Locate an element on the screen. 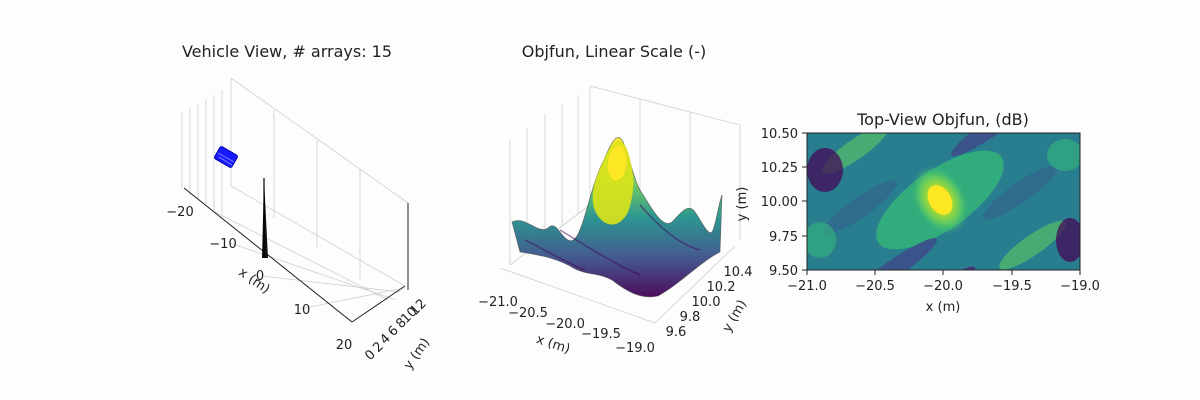  y-tick-label: 9.50 is located at coordinates (783, 271).